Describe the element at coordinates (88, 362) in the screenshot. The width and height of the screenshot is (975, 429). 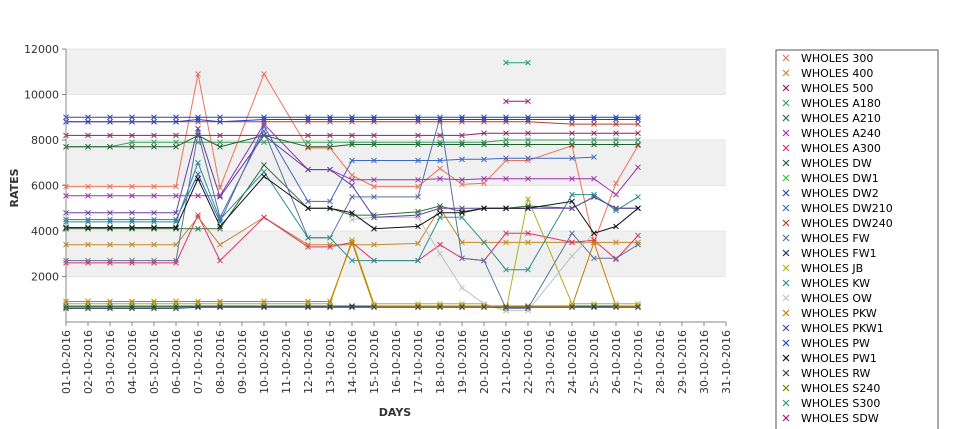
I see `x-tick-label: 02-10-2016` at that location.